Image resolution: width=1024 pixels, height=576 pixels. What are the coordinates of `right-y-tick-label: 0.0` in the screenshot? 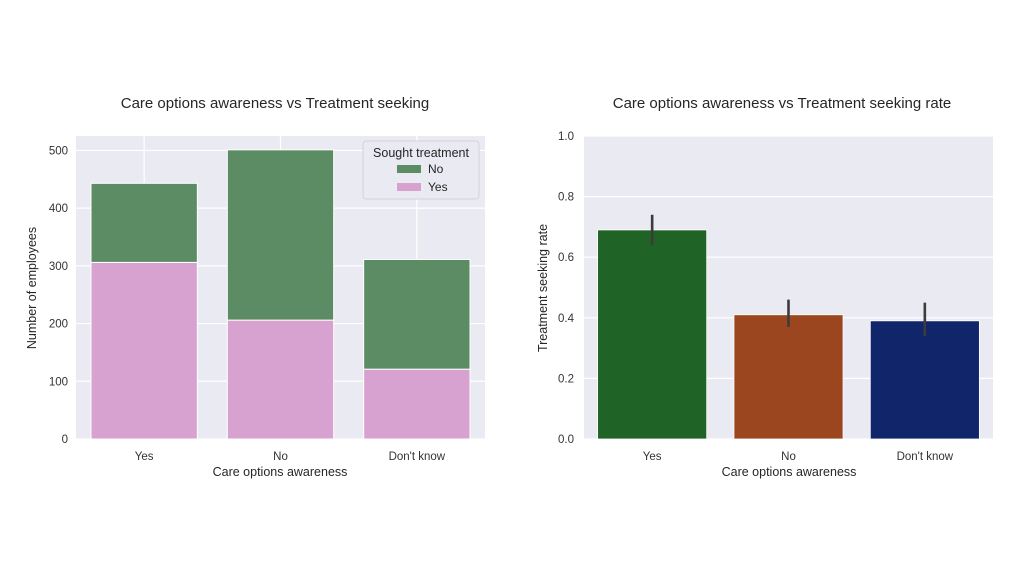 It's located at (566, 440).